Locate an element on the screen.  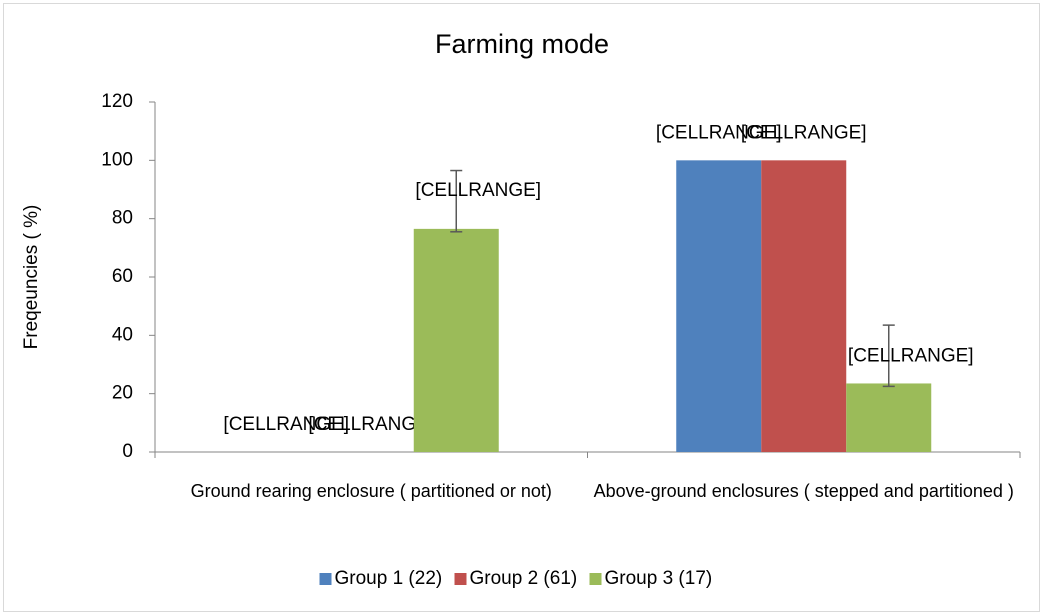
y-tick-label: 20 is located at coordinates (122, 393).